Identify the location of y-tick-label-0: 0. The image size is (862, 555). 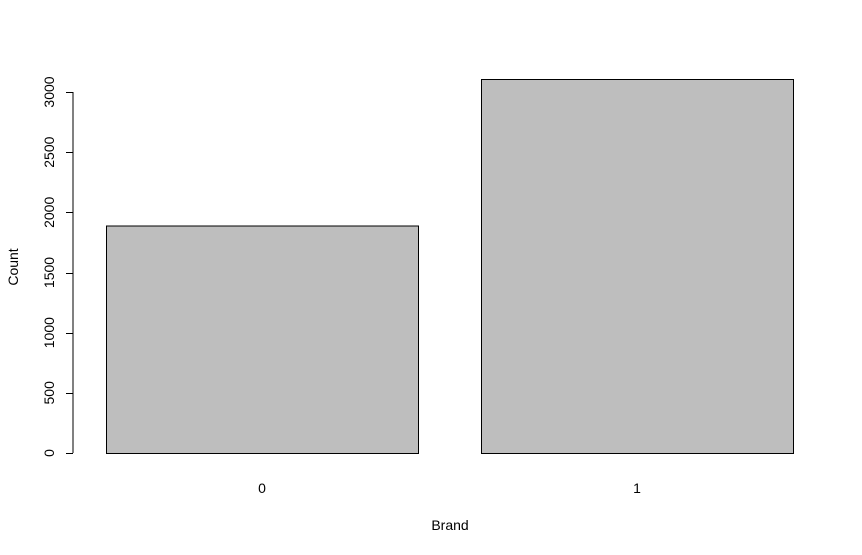
(49, 453).